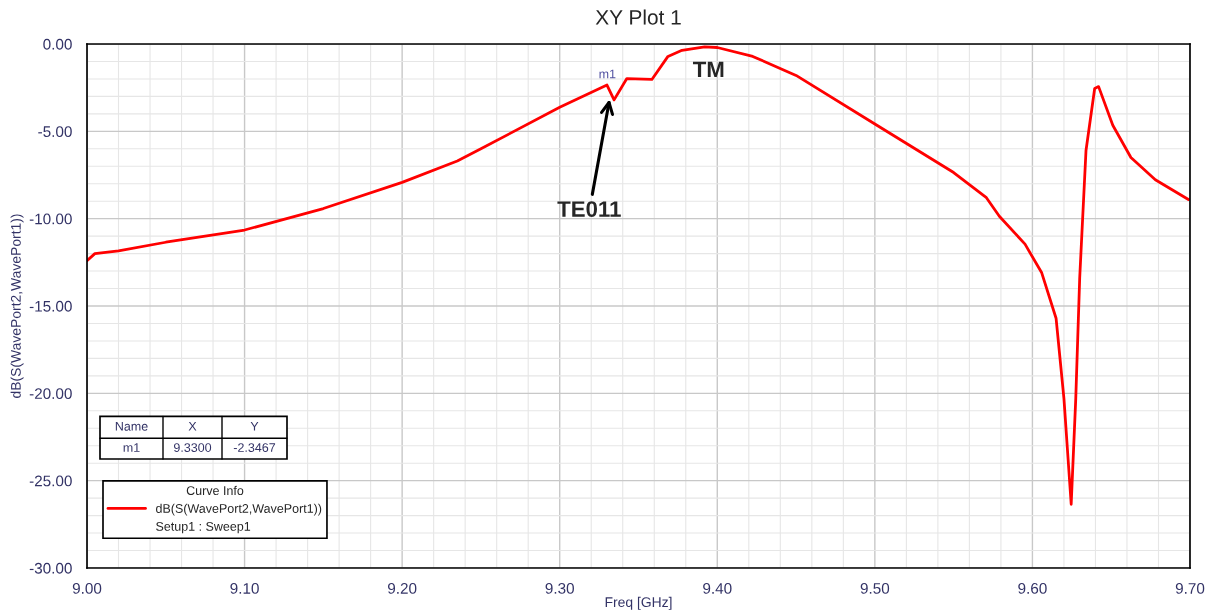 The width and height of the screenshot is (1210, 613). Describe the element at coordinates (589, 209) in the screenshot. I see `annotation: TE011` at that location.